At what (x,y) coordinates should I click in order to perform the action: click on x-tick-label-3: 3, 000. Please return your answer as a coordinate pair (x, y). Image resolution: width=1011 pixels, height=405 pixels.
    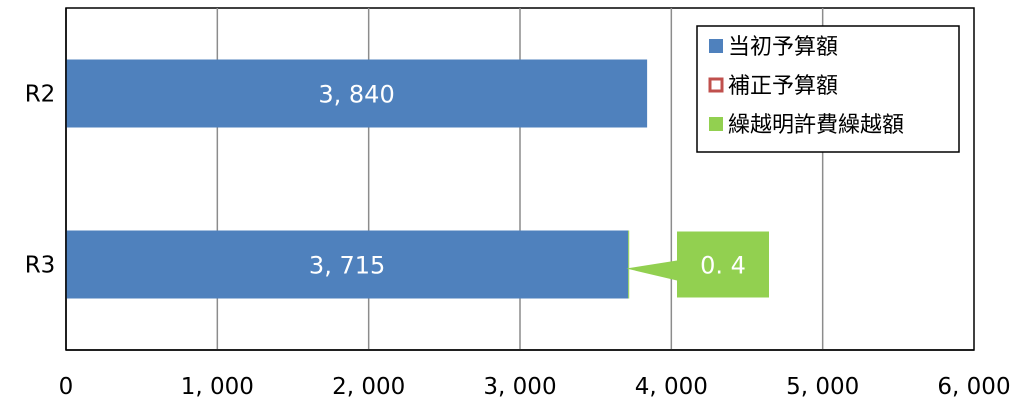
    Looking at the image, I should click on (519, 387).